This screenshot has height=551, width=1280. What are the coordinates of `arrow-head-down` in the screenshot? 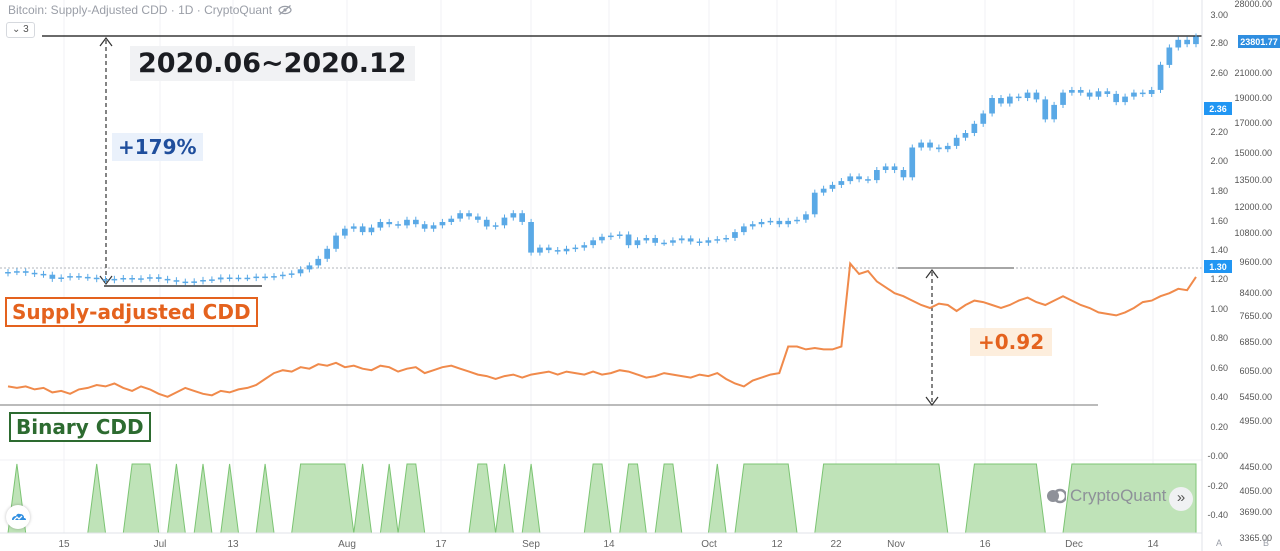 It's located at (932, 401).